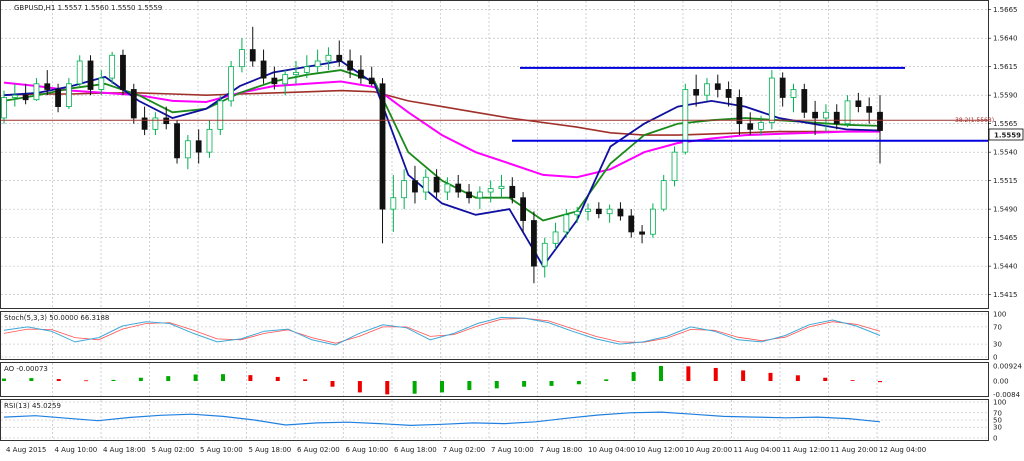 Image resolution: width=1024 pixels, height=461 pixels. I want to click on time-tick-label: 4 Aug 2015, so click(26, 450).